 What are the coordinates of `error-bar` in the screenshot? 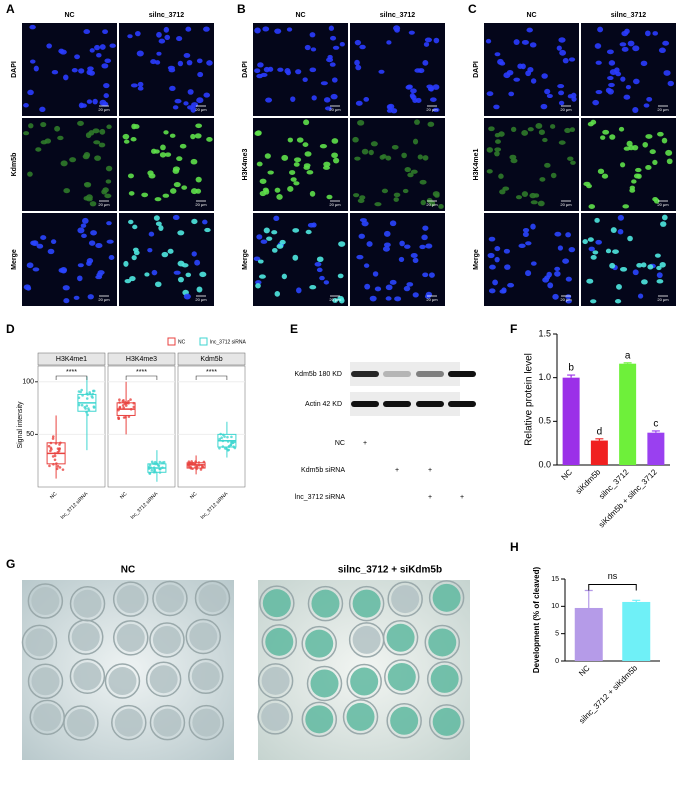 It's located at (636, 600).